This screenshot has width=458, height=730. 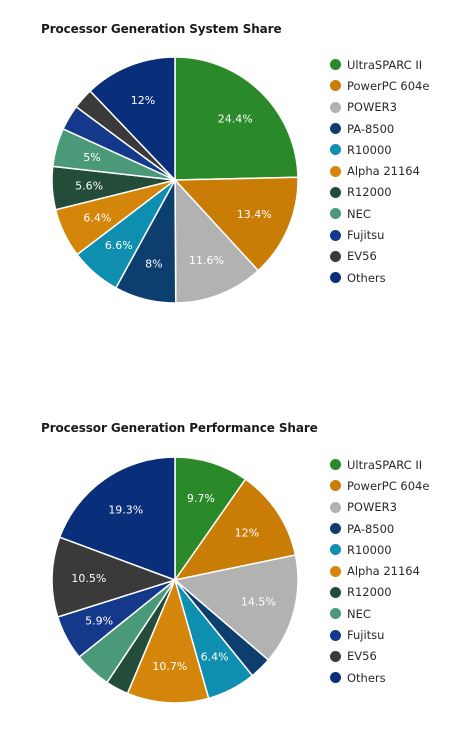 What do you see at coordinates (89, 186) in the screenshot?
I see `slice-label: 5.6%` at bounding box center [89, 186].